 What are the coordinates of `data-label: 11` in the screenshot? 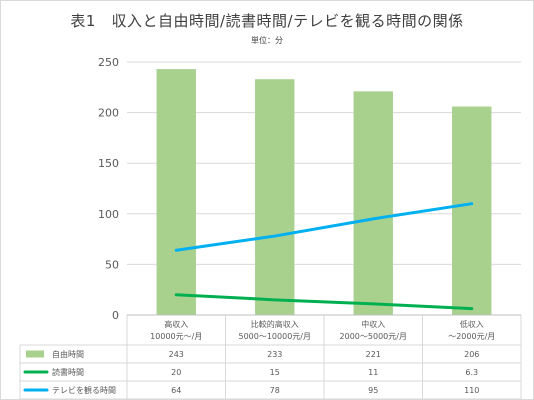 It's located at (373, 372).